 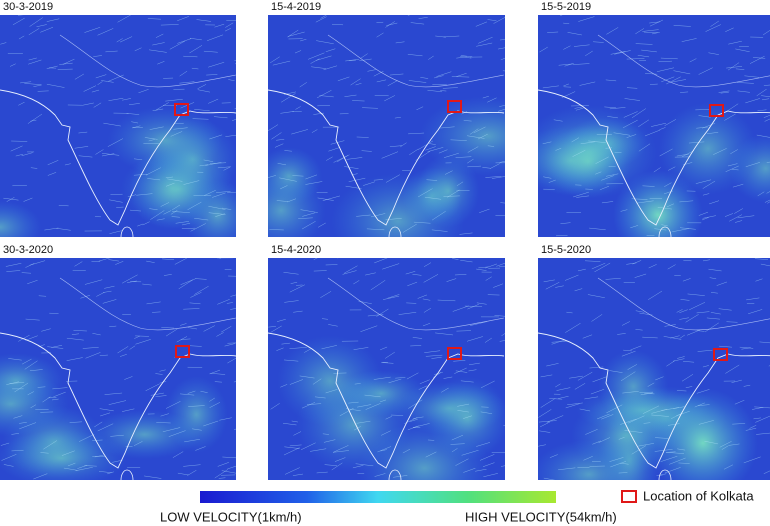 What do you see at coordinates (28, 250) in the screenshot?
I see `panel-date: 30-3-2020` at bounding box center [28, 250].